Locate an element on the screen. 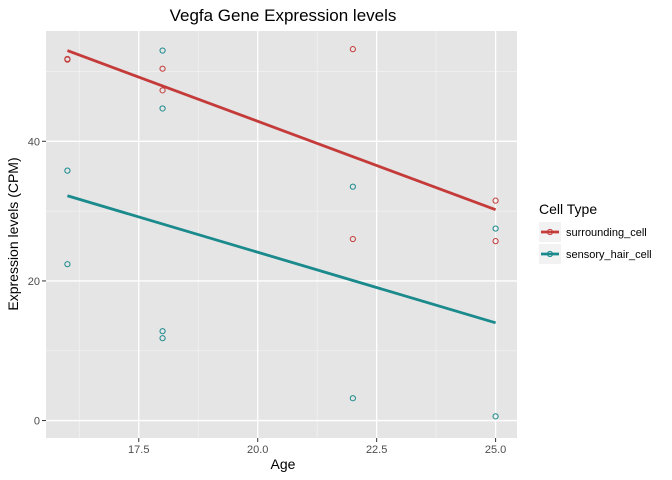 This screenshot has width=672, height=480. legend-label-sensory_hair_cell: sensory_hair_cell is located at coordinates (609, 255).